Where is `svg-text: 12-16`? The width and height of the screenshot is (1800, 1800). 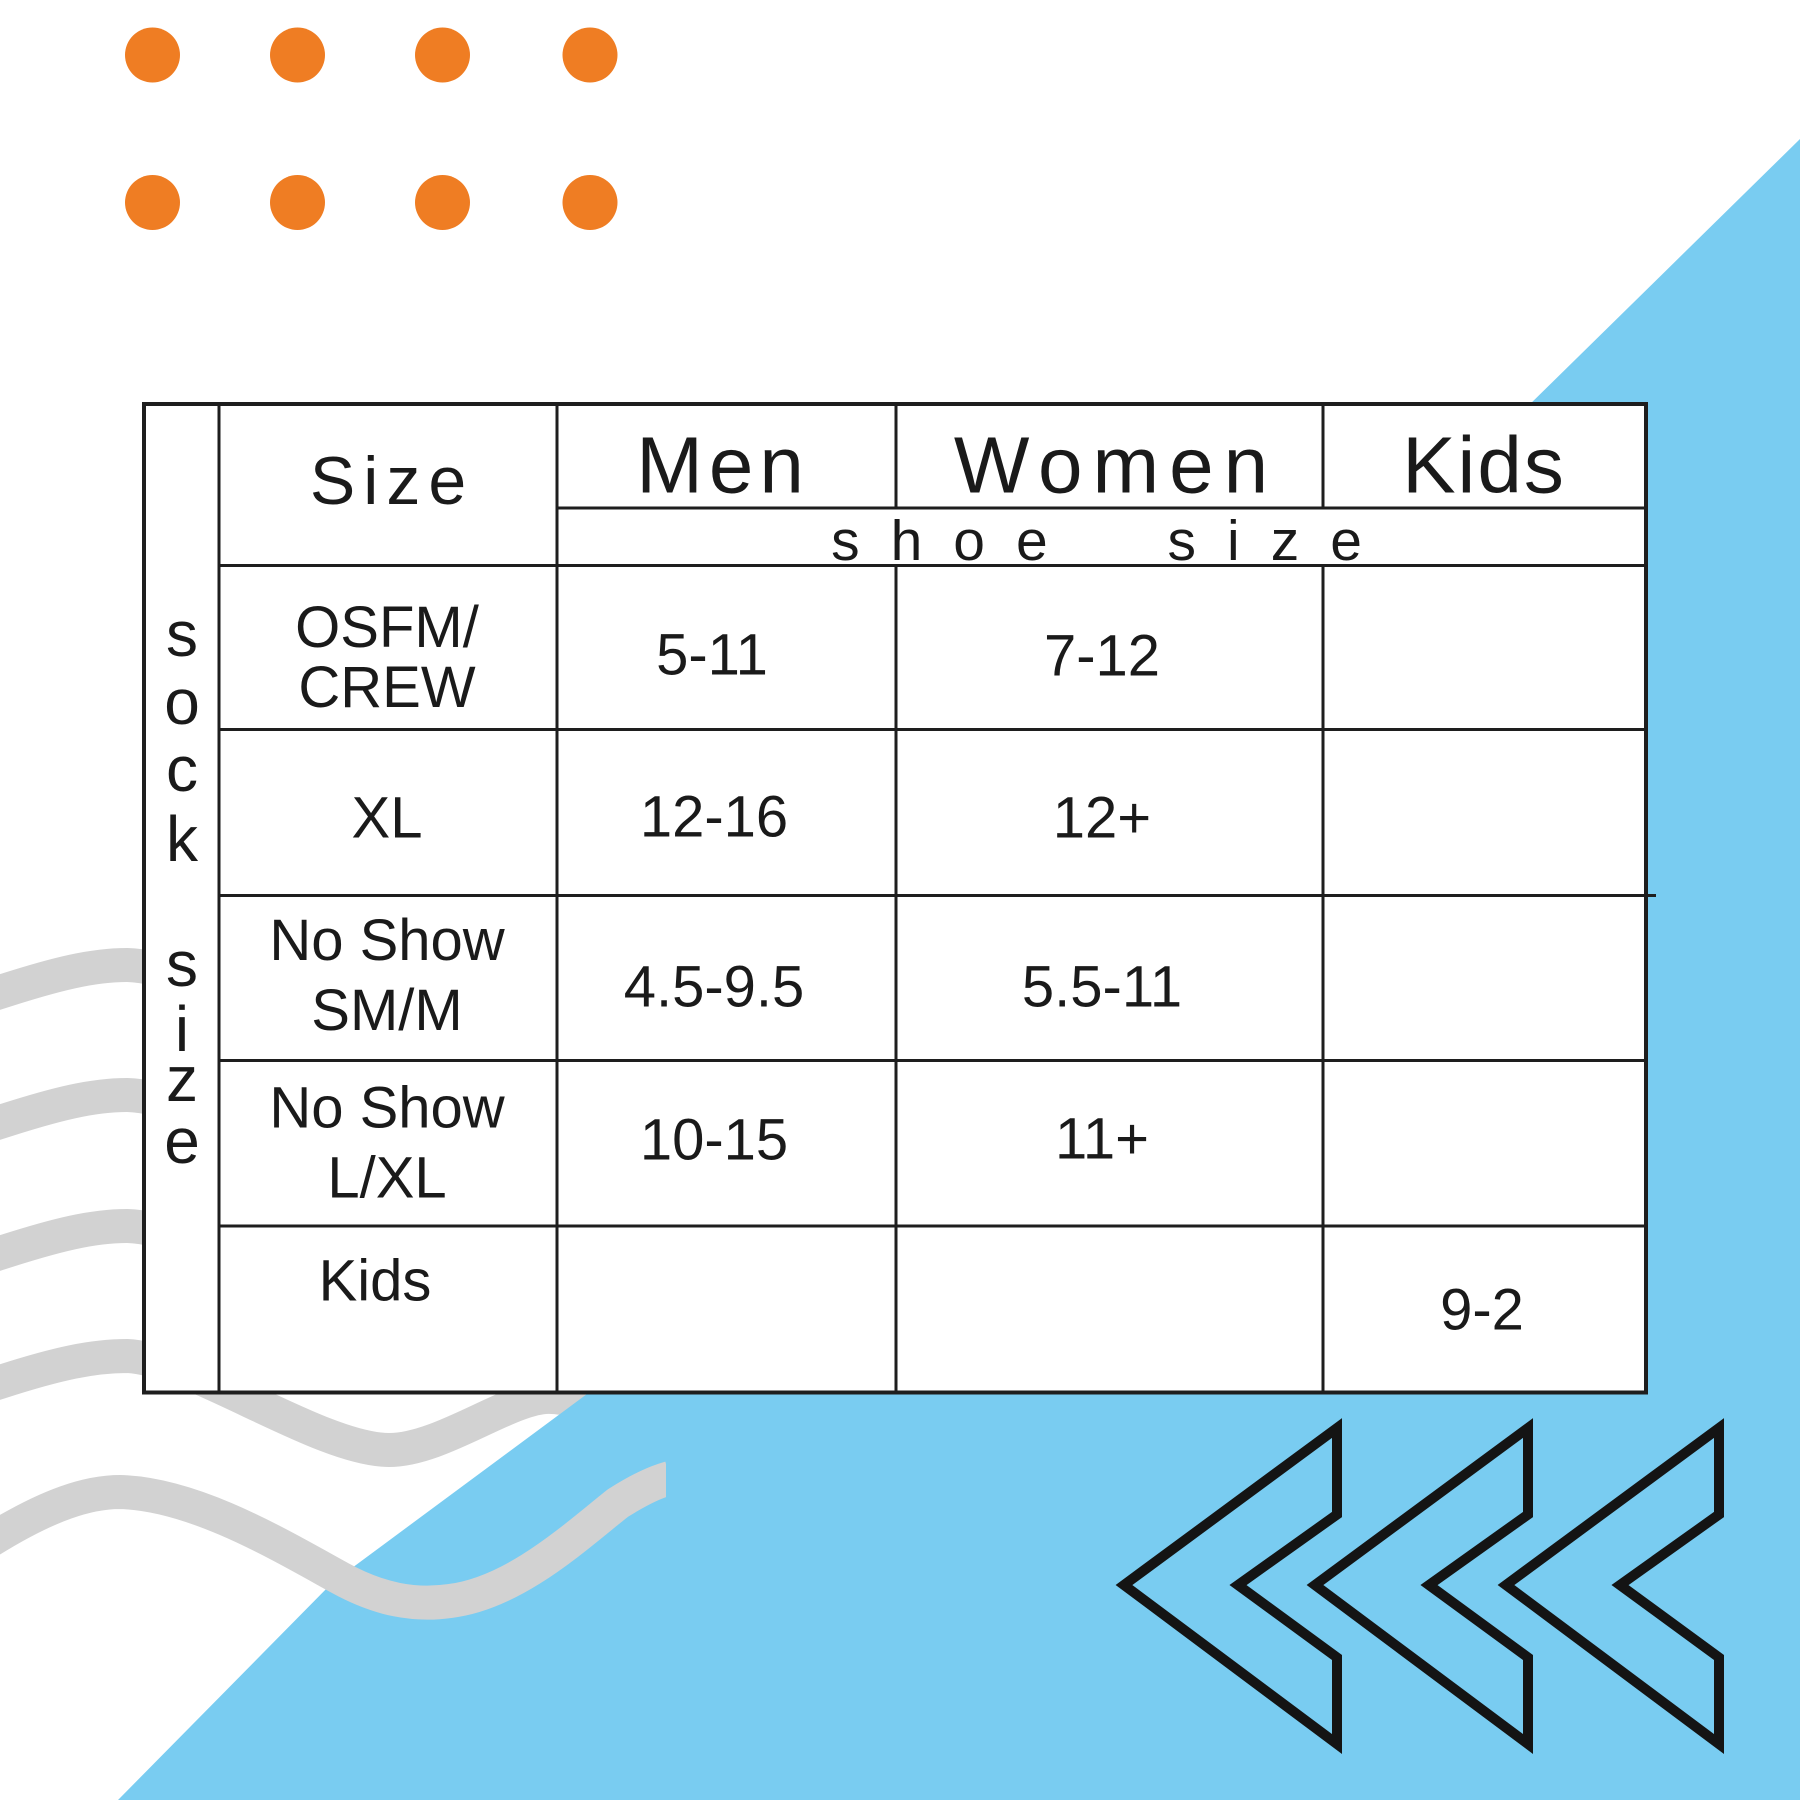 svg-text: 12-16 is located at coordinates (714, 817).